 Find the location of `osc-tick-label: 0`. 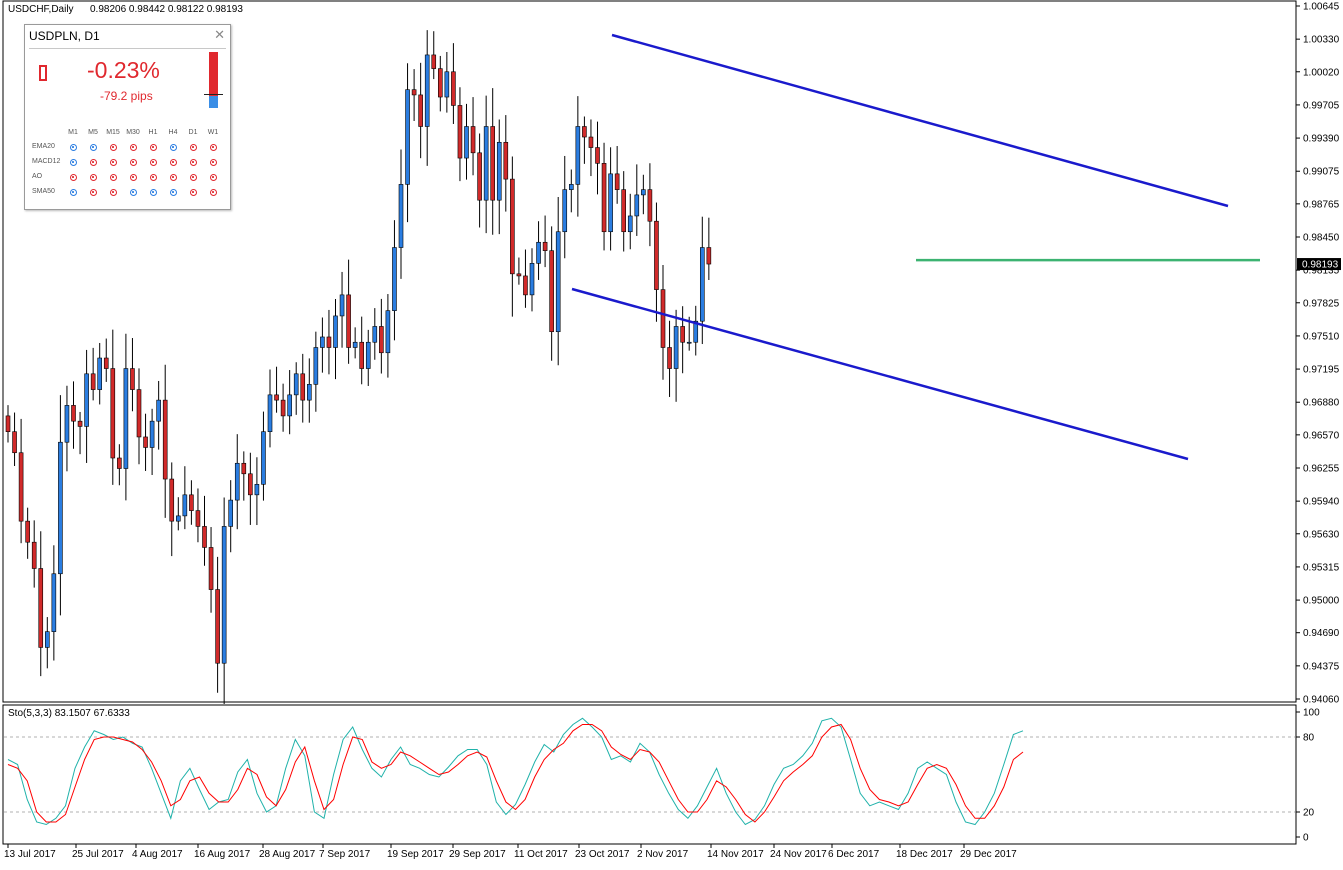

osc-tick-label: 0 is located at coordinates (1306, 838).